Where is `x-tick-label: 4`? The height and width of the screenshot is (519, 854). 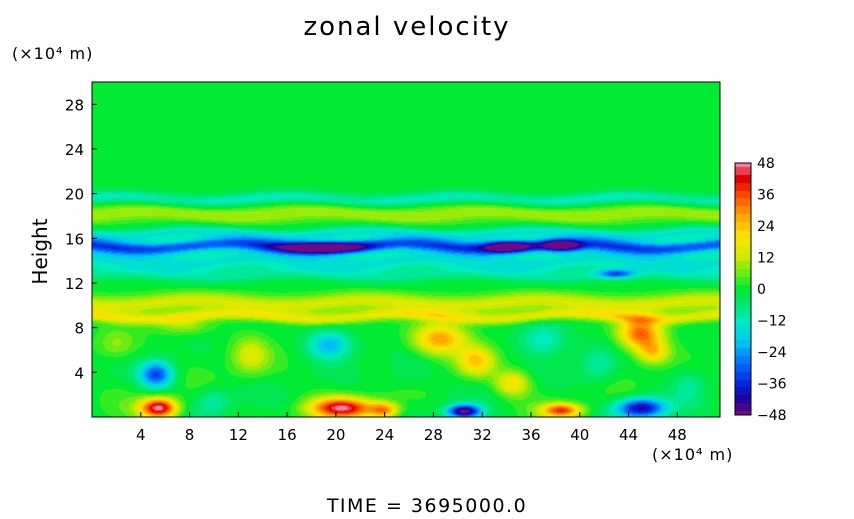 x-tick-label: 4 is located at coordinates (141, 435).